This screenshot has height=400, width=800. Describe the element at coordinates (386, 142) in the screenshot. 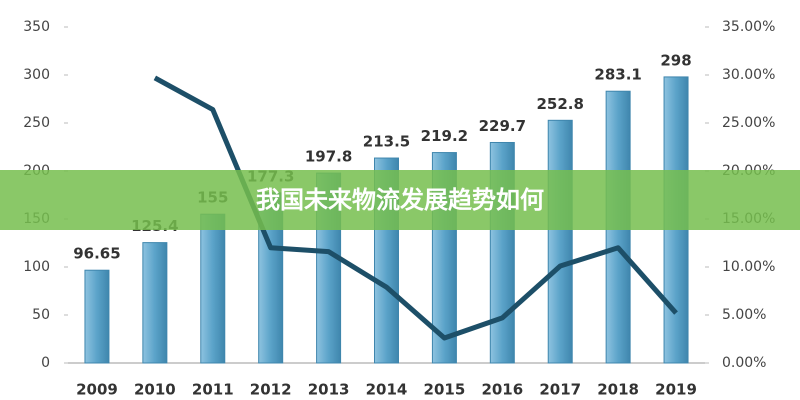

I see `data-label: 213.5` at that location.